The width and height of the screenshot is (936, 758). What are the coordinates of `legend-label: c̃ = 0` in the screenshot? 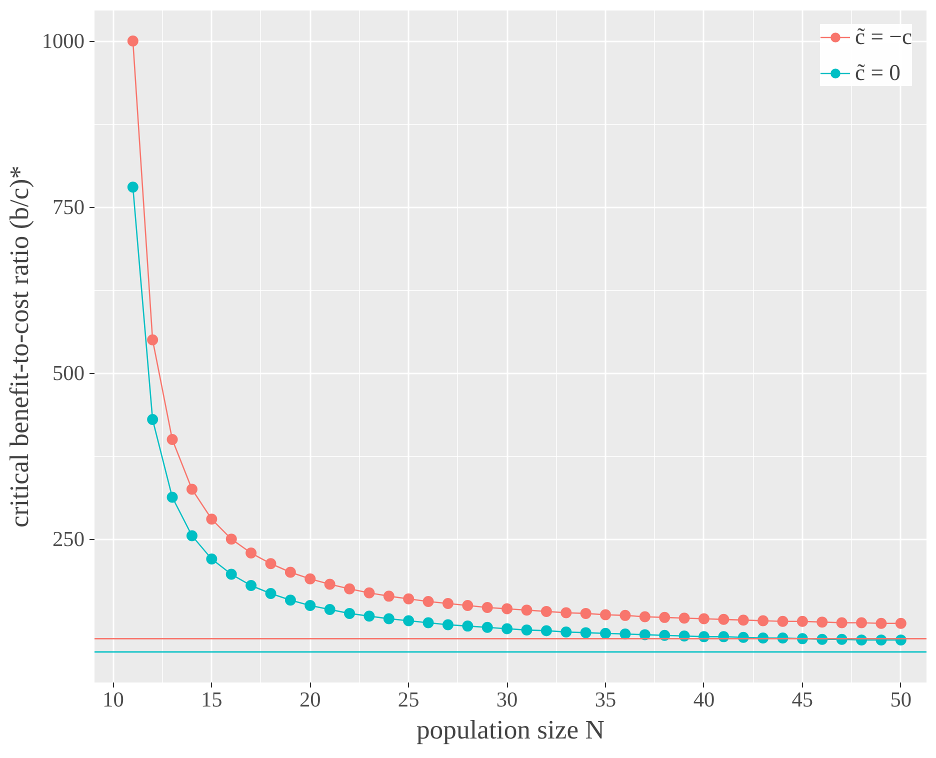 It's located at (877, 73).